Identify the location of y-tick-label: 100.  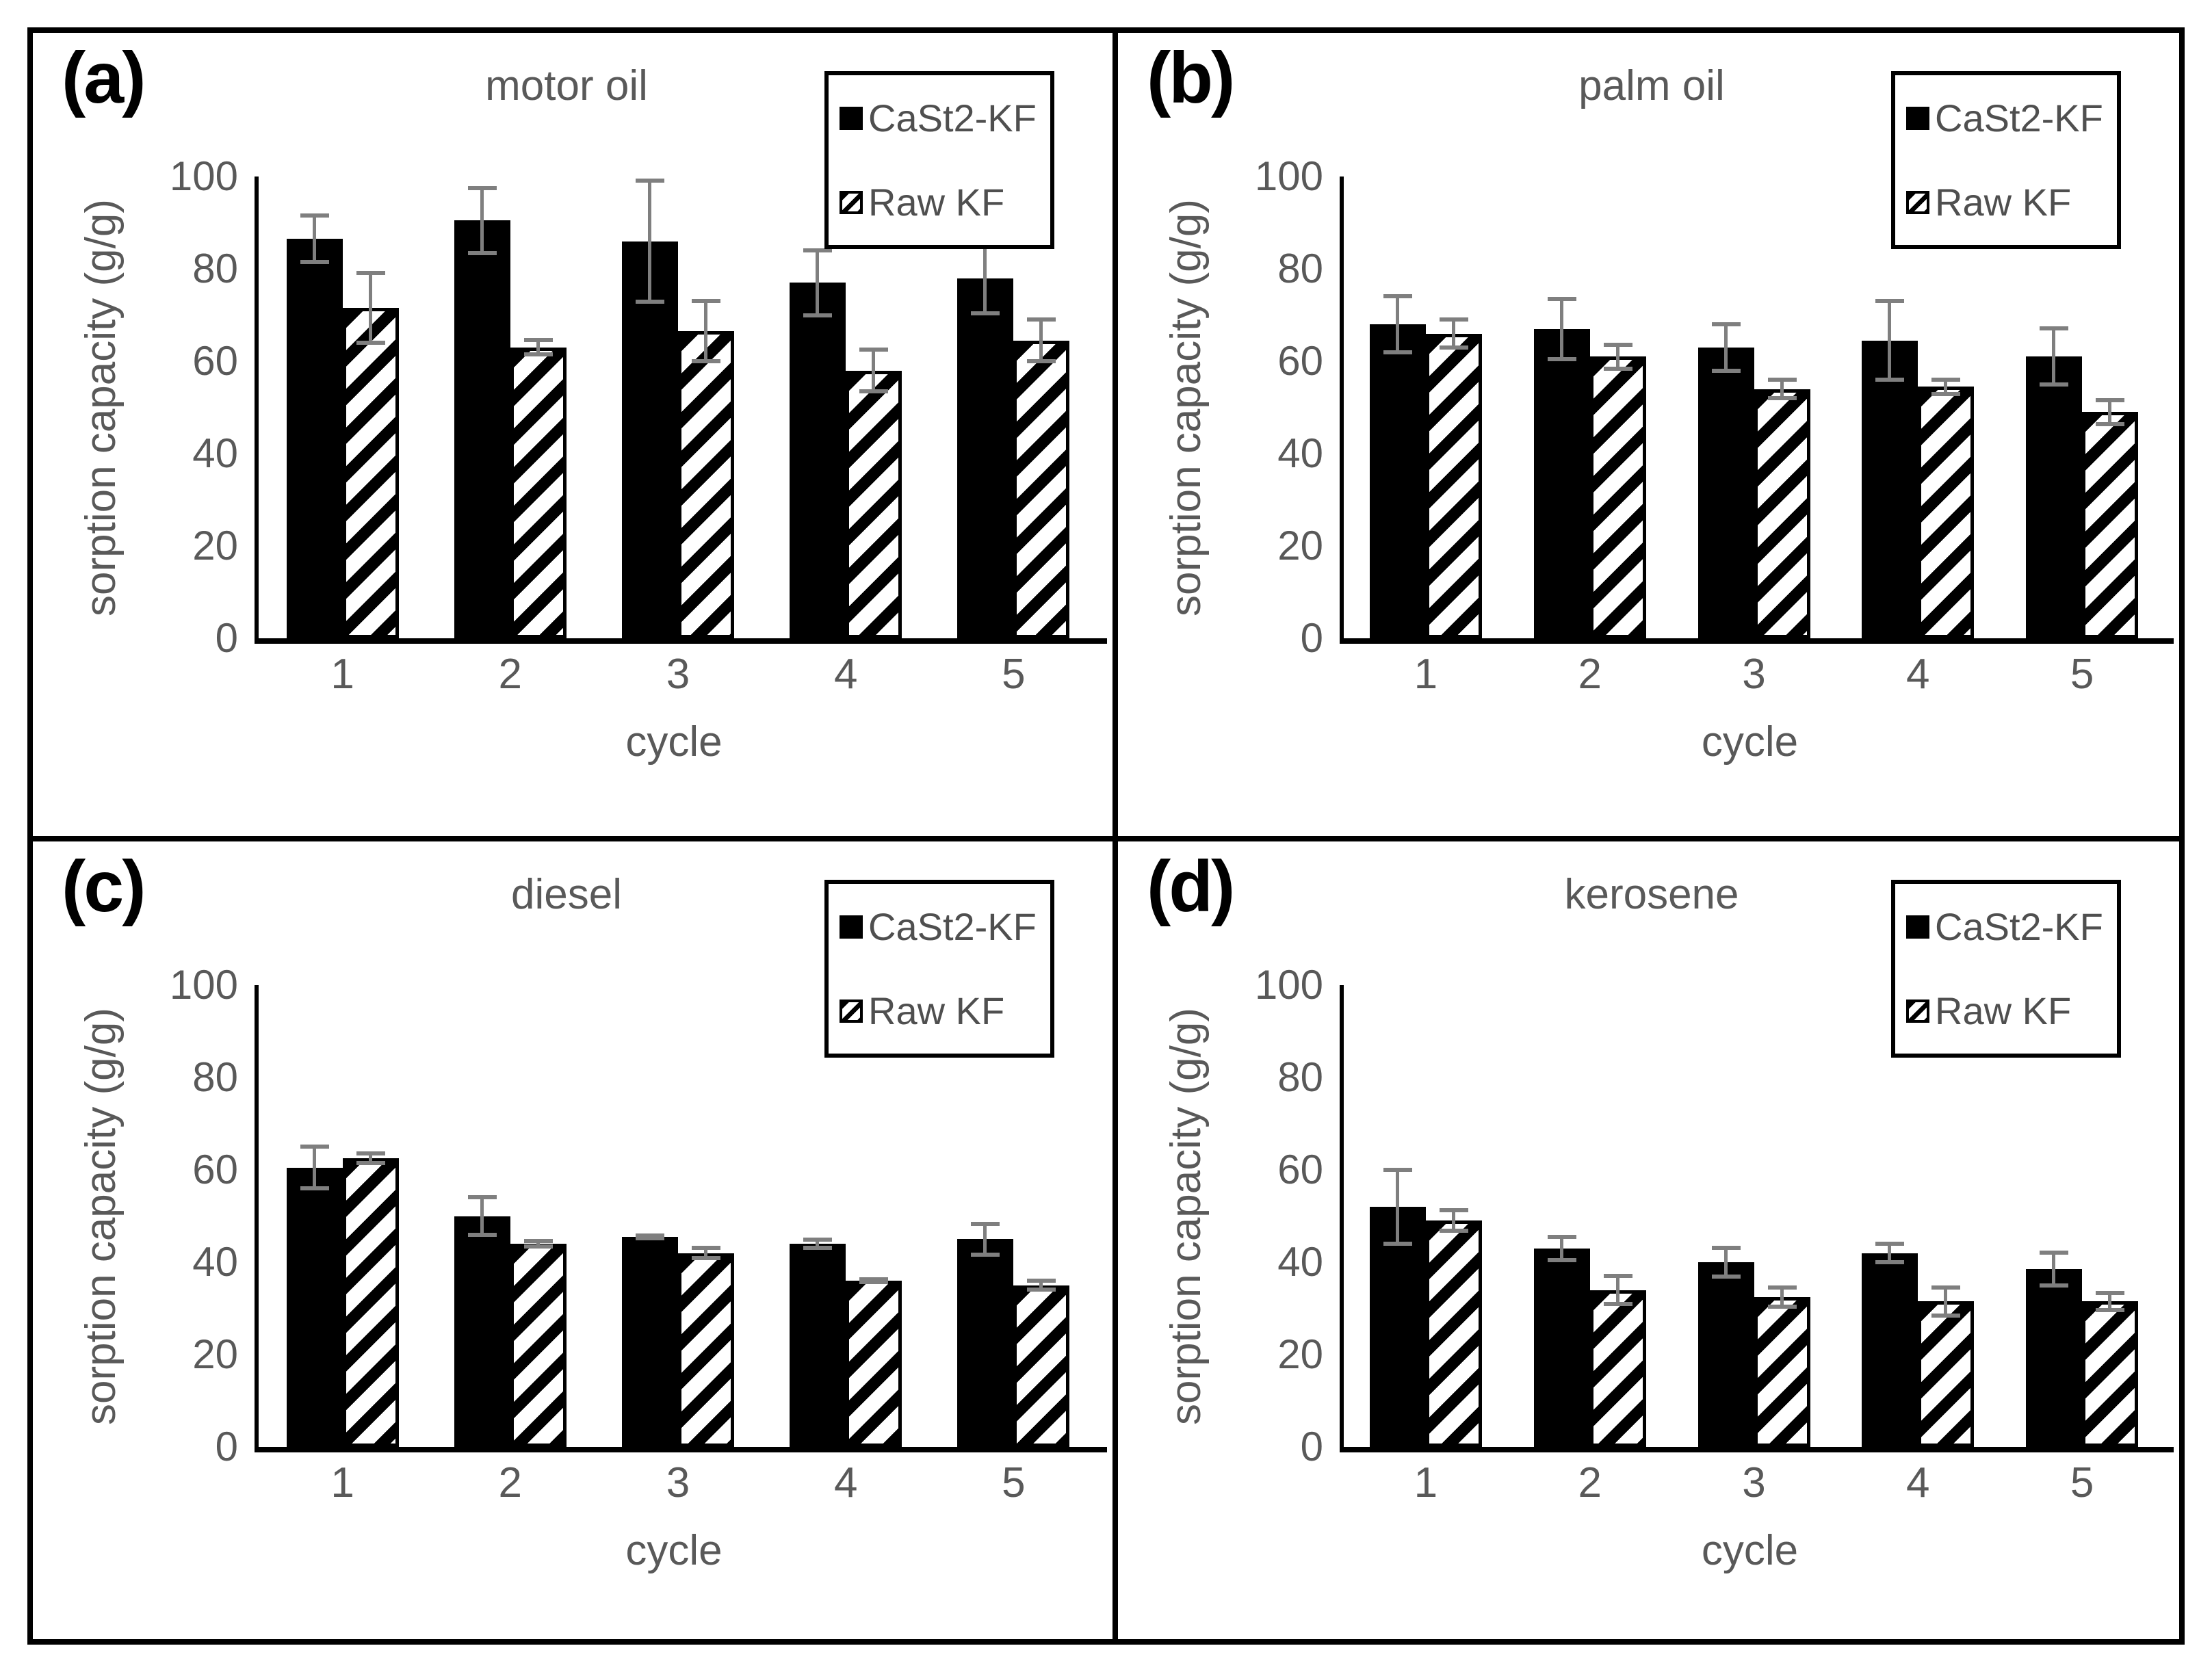
(204, 176).